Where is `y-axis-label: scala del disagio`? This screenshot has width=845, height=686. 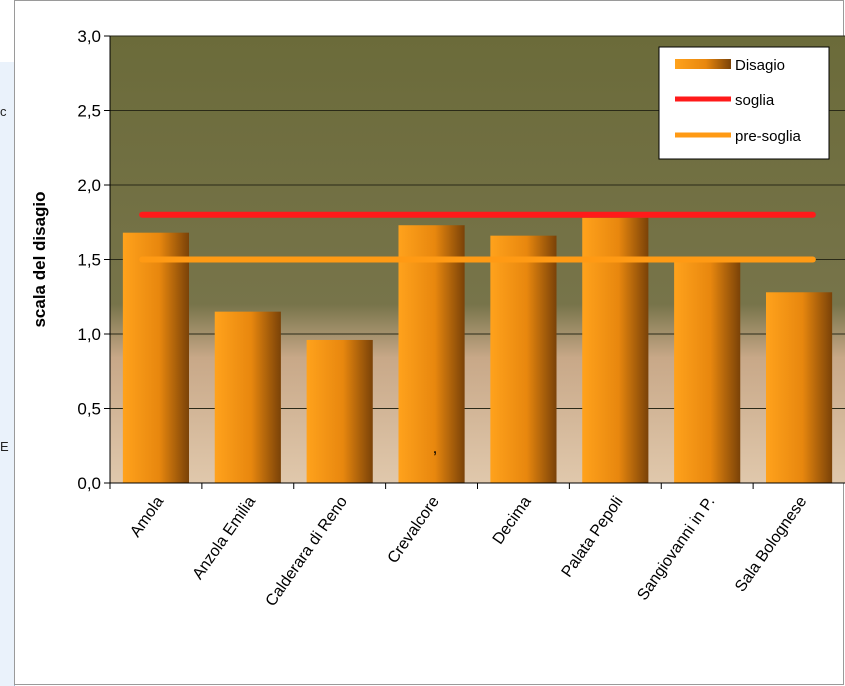
y-axis-label: scala del disagio is located at coordinates (39, 259).